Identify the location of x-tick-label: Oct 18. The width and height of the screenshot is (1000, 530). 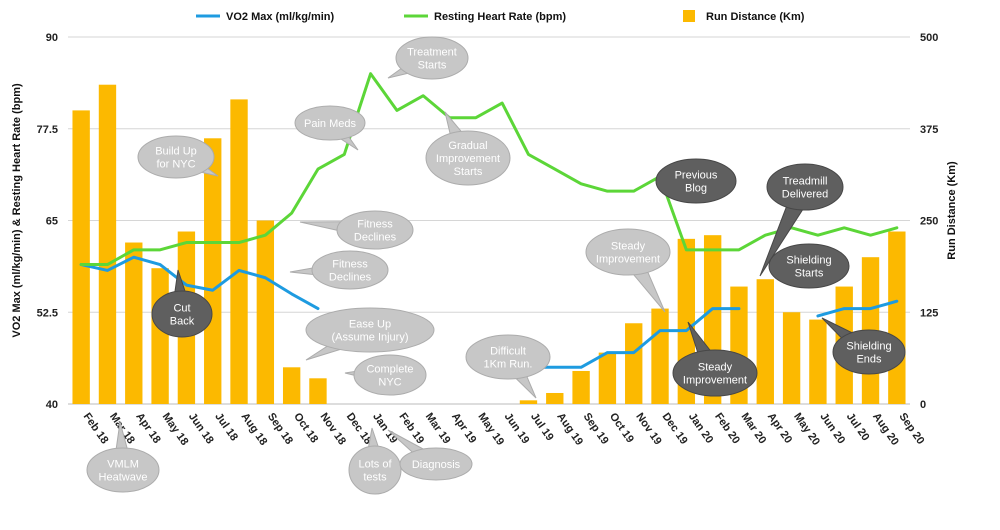
(305, 428).